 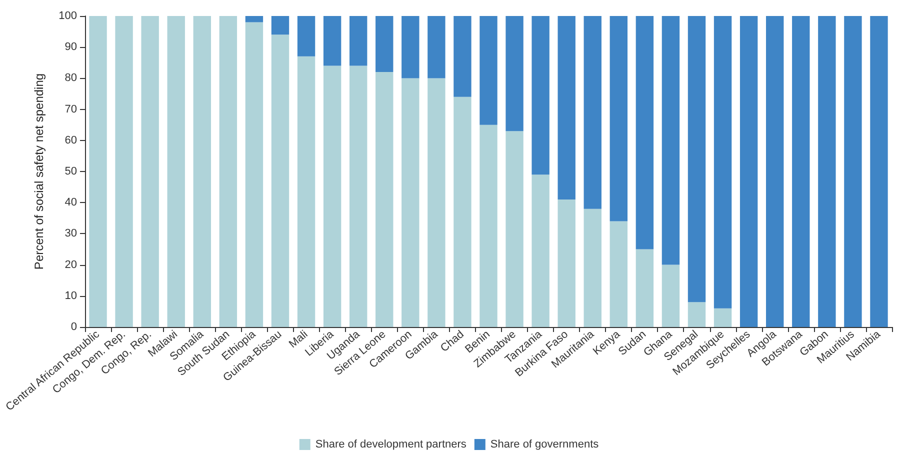 What do you see at coordinates (70, 234) in the screenshot?
I see `y-tick-label: 30` at bounding box center [70, 234].